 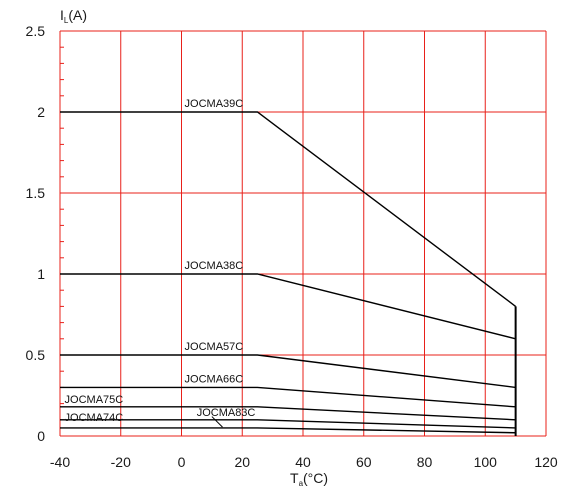 I want to click on series-label: JOCMA38C, so click(x=214, y=266).